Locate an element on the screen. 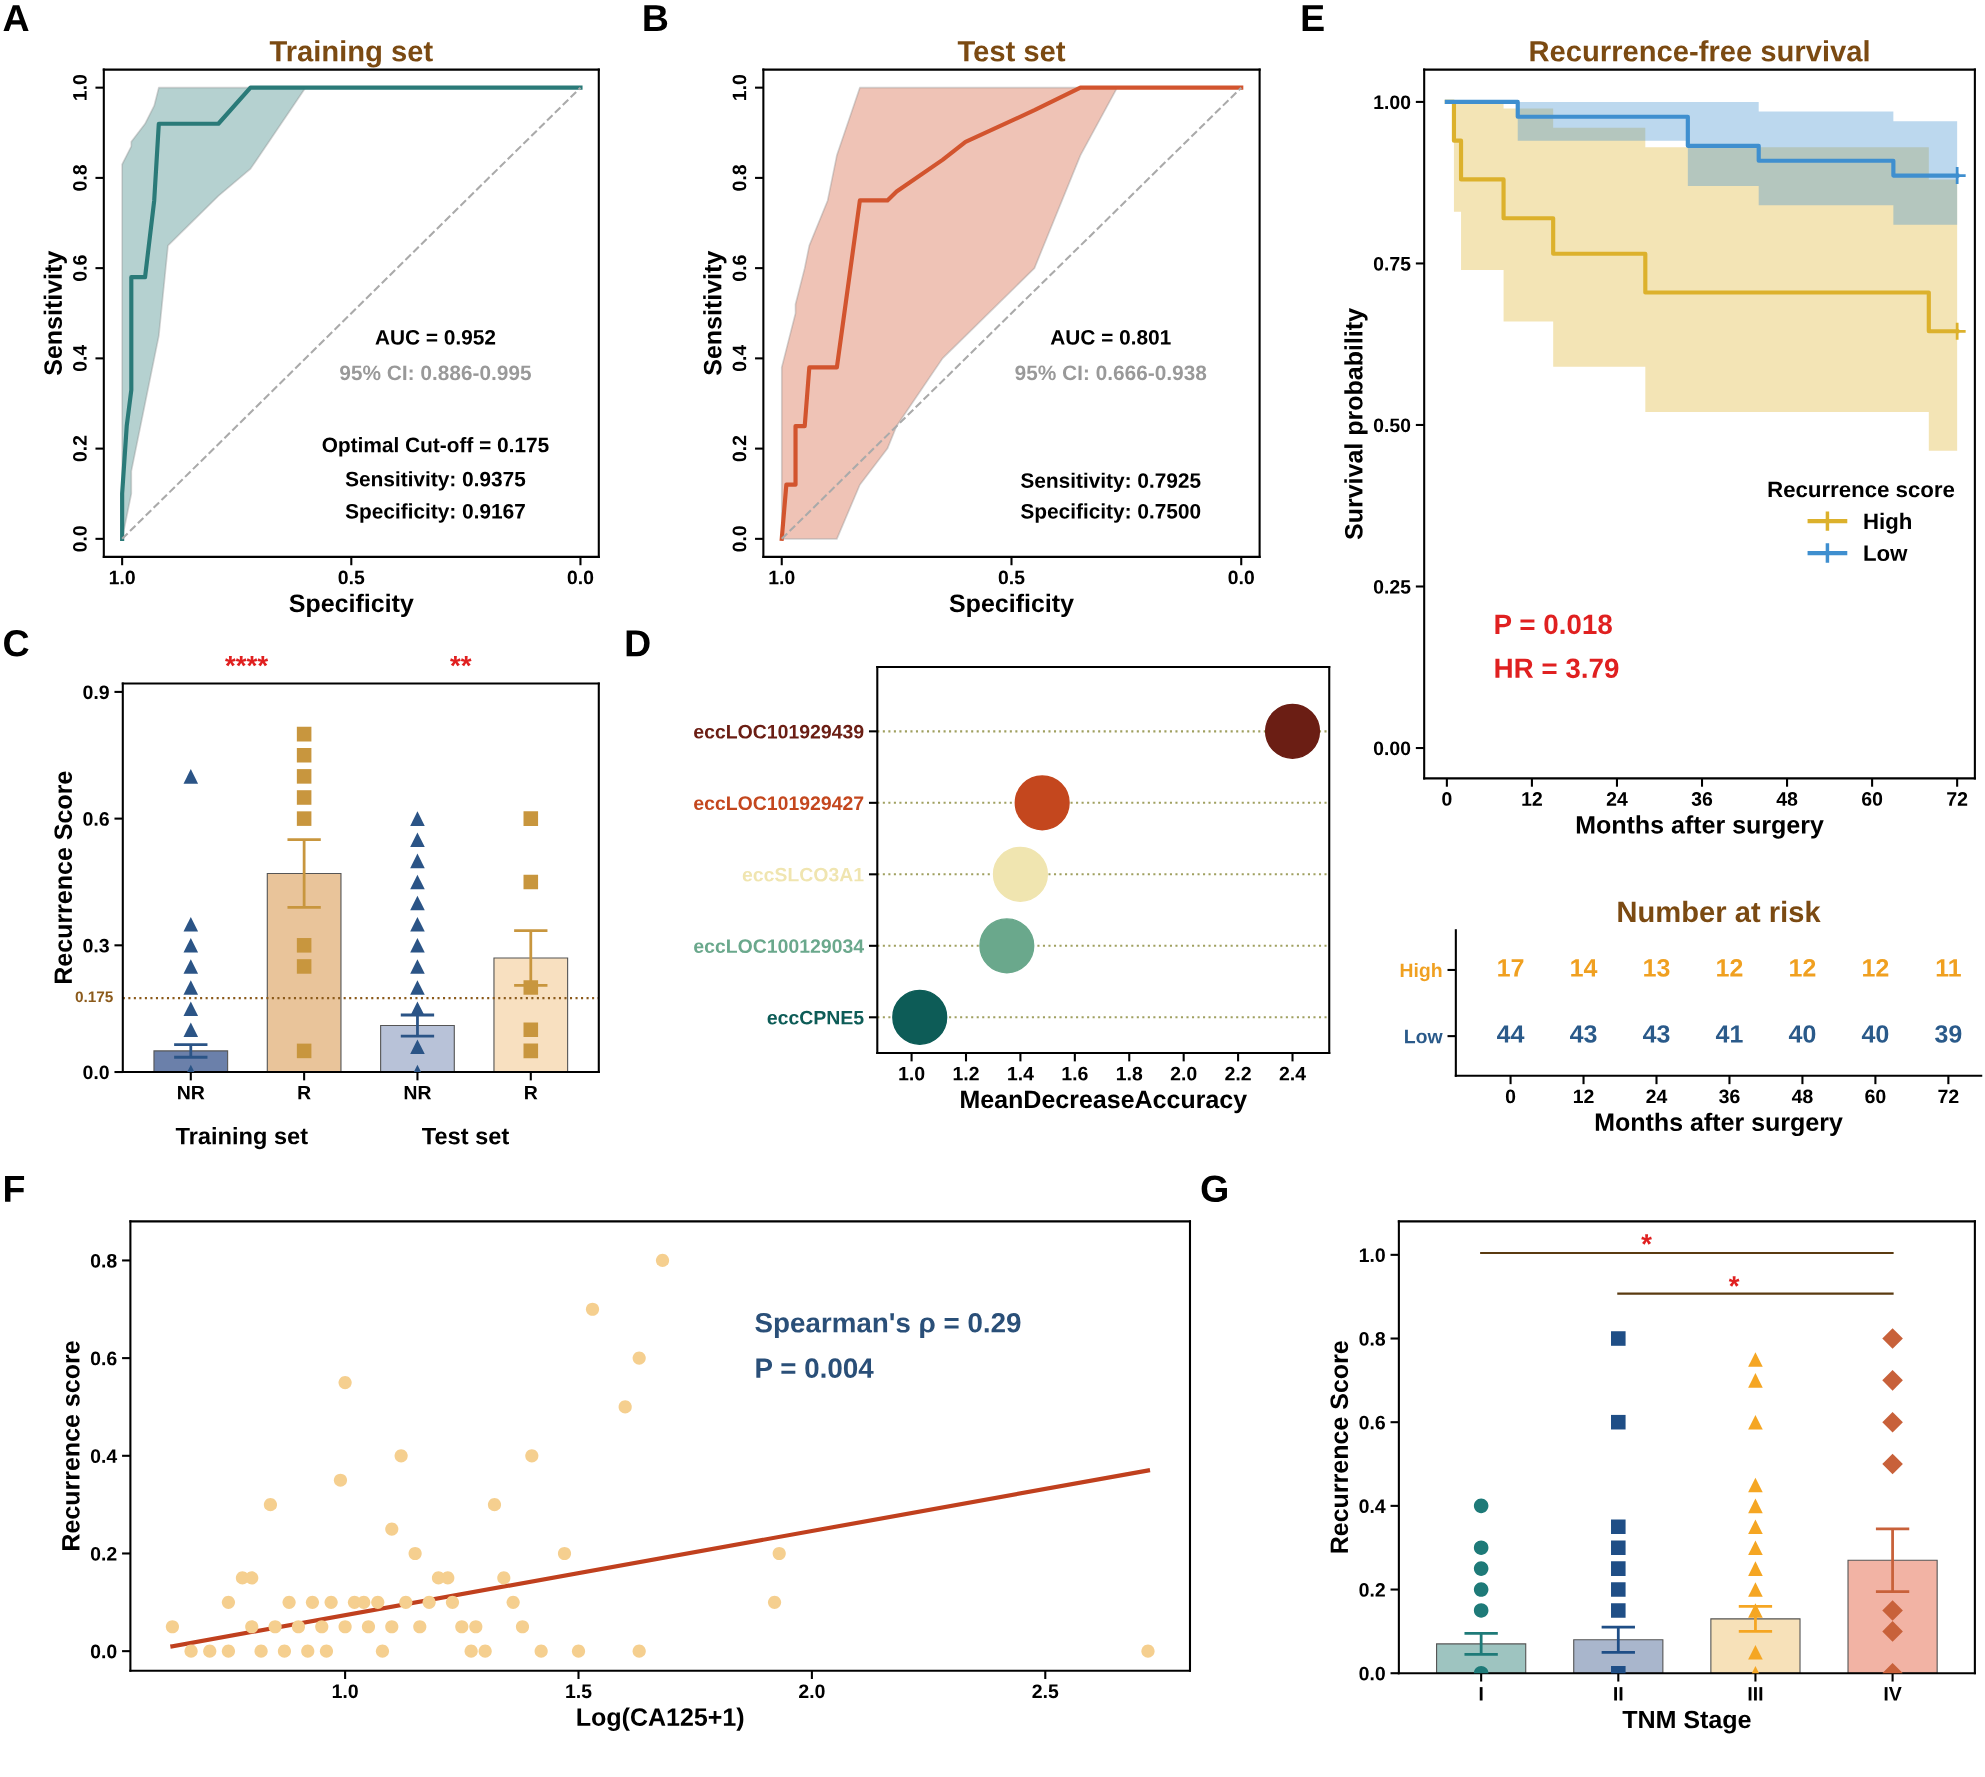  annotation: * is located at coordinates (1646, 1239).